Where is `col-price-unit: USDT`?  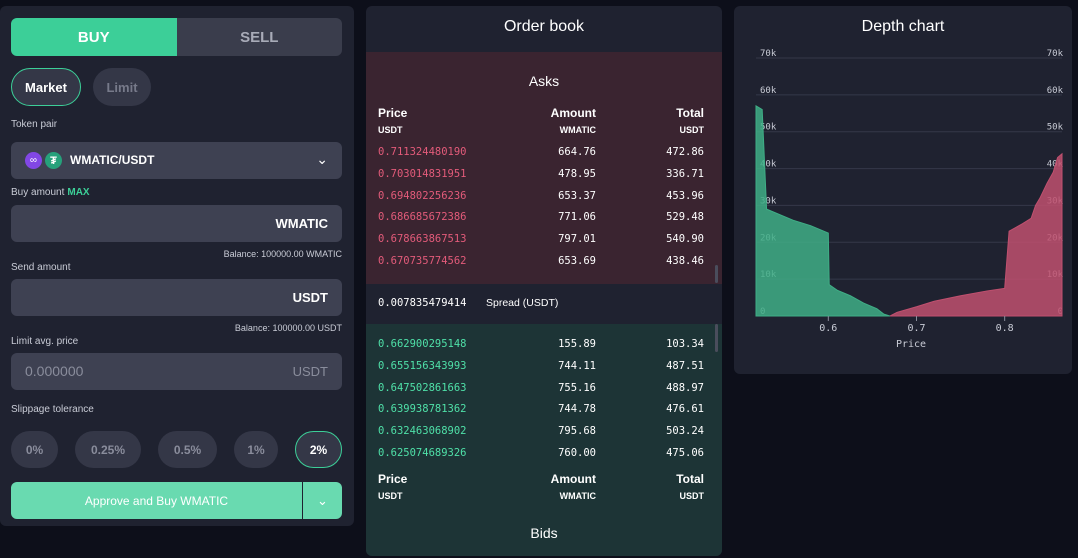
col-price-unit: USDT is located at coordinates (390, 496).